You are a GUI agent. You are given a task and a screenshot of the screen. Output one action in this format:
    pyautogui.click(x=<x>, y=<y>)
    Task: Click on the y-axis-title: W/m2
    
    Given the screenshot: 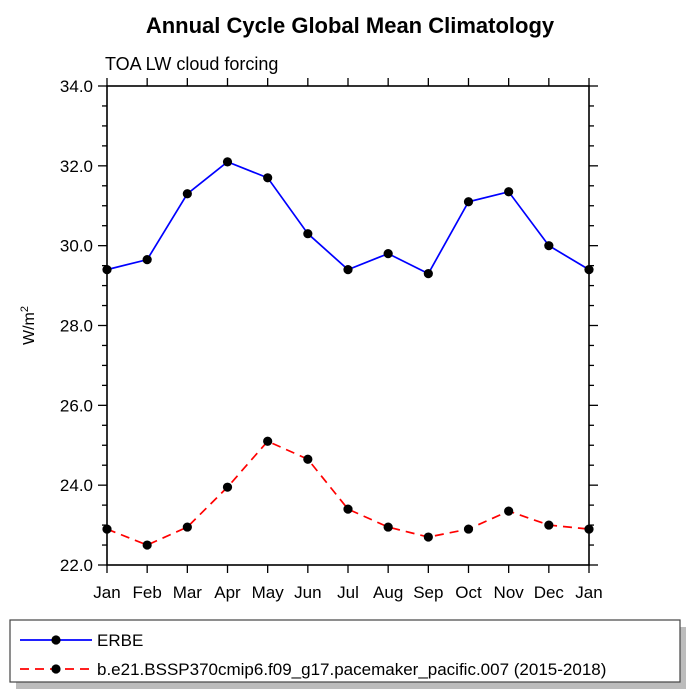 What is the action you would take?
    pyautogui.click(x=28, y=325)
    